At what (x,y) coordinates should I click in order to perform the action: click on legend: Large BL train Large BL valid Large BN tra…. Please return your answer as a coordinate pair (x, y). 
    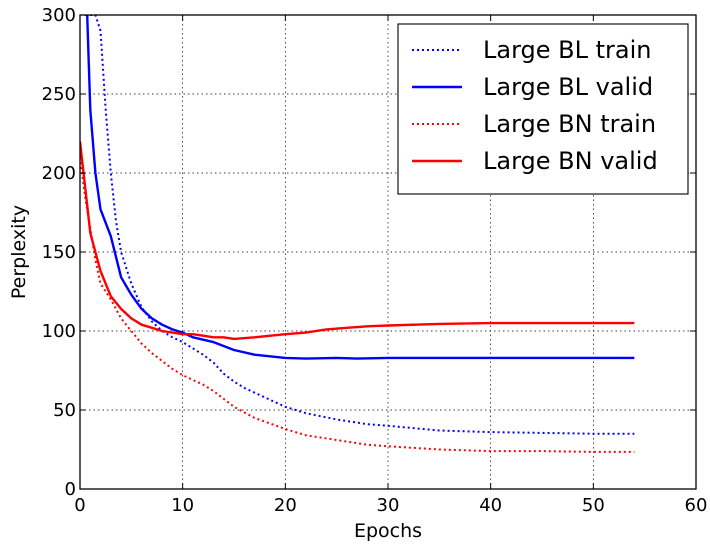
    Looking at the image, I should click on (543, 109).